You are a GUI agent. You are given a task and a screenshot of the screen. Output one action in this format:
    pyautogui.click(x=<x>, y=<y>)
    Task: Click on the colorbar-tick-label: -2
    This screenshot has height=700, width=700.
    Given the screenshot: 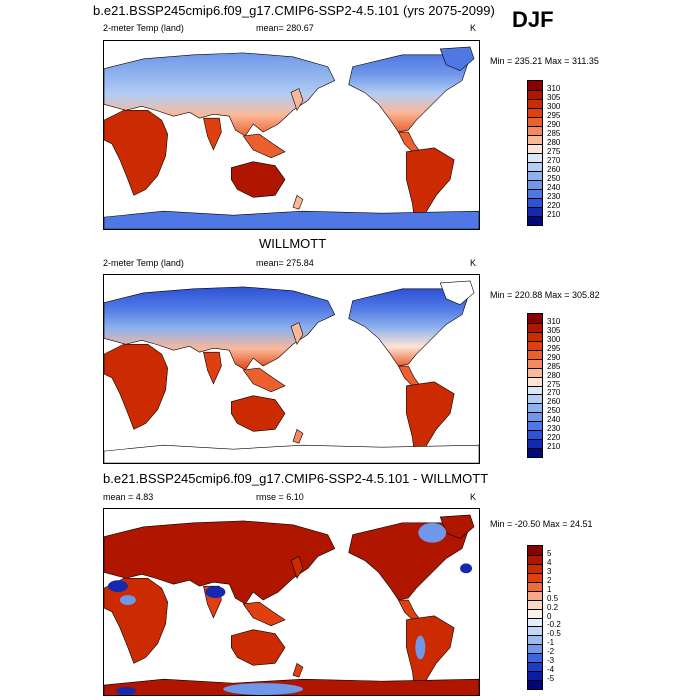 What is the action you would take?
    pyautogui.click(x=551, y=652)
    